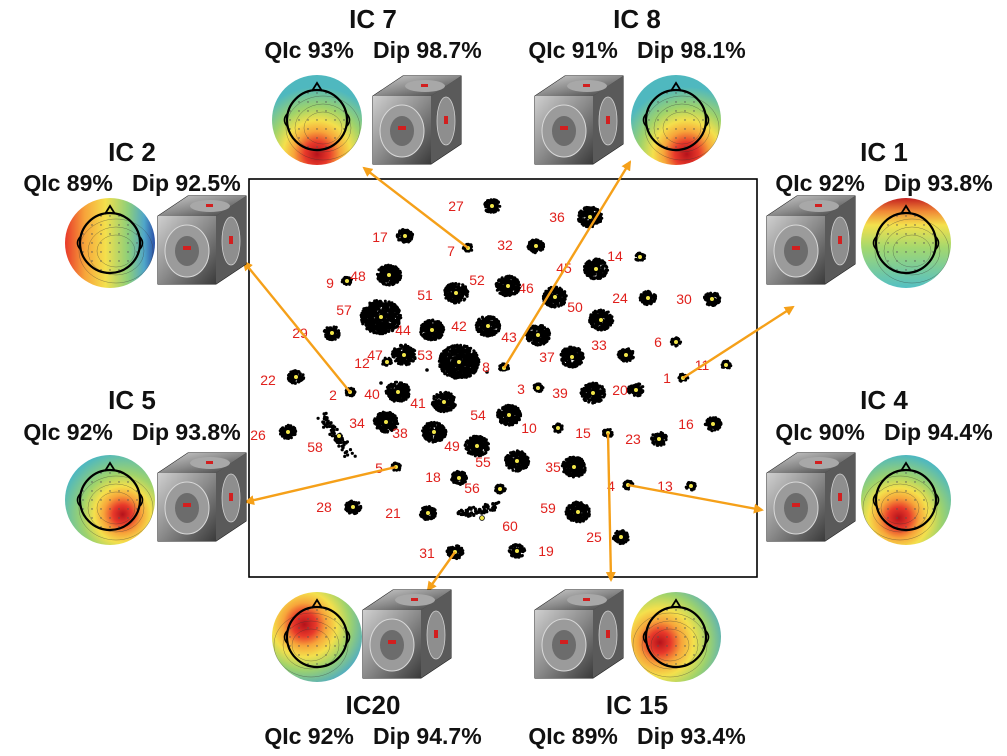  Describe the element at coordinates (442, 552) in the screenshot. I see `cluster-31: 31` at that location.